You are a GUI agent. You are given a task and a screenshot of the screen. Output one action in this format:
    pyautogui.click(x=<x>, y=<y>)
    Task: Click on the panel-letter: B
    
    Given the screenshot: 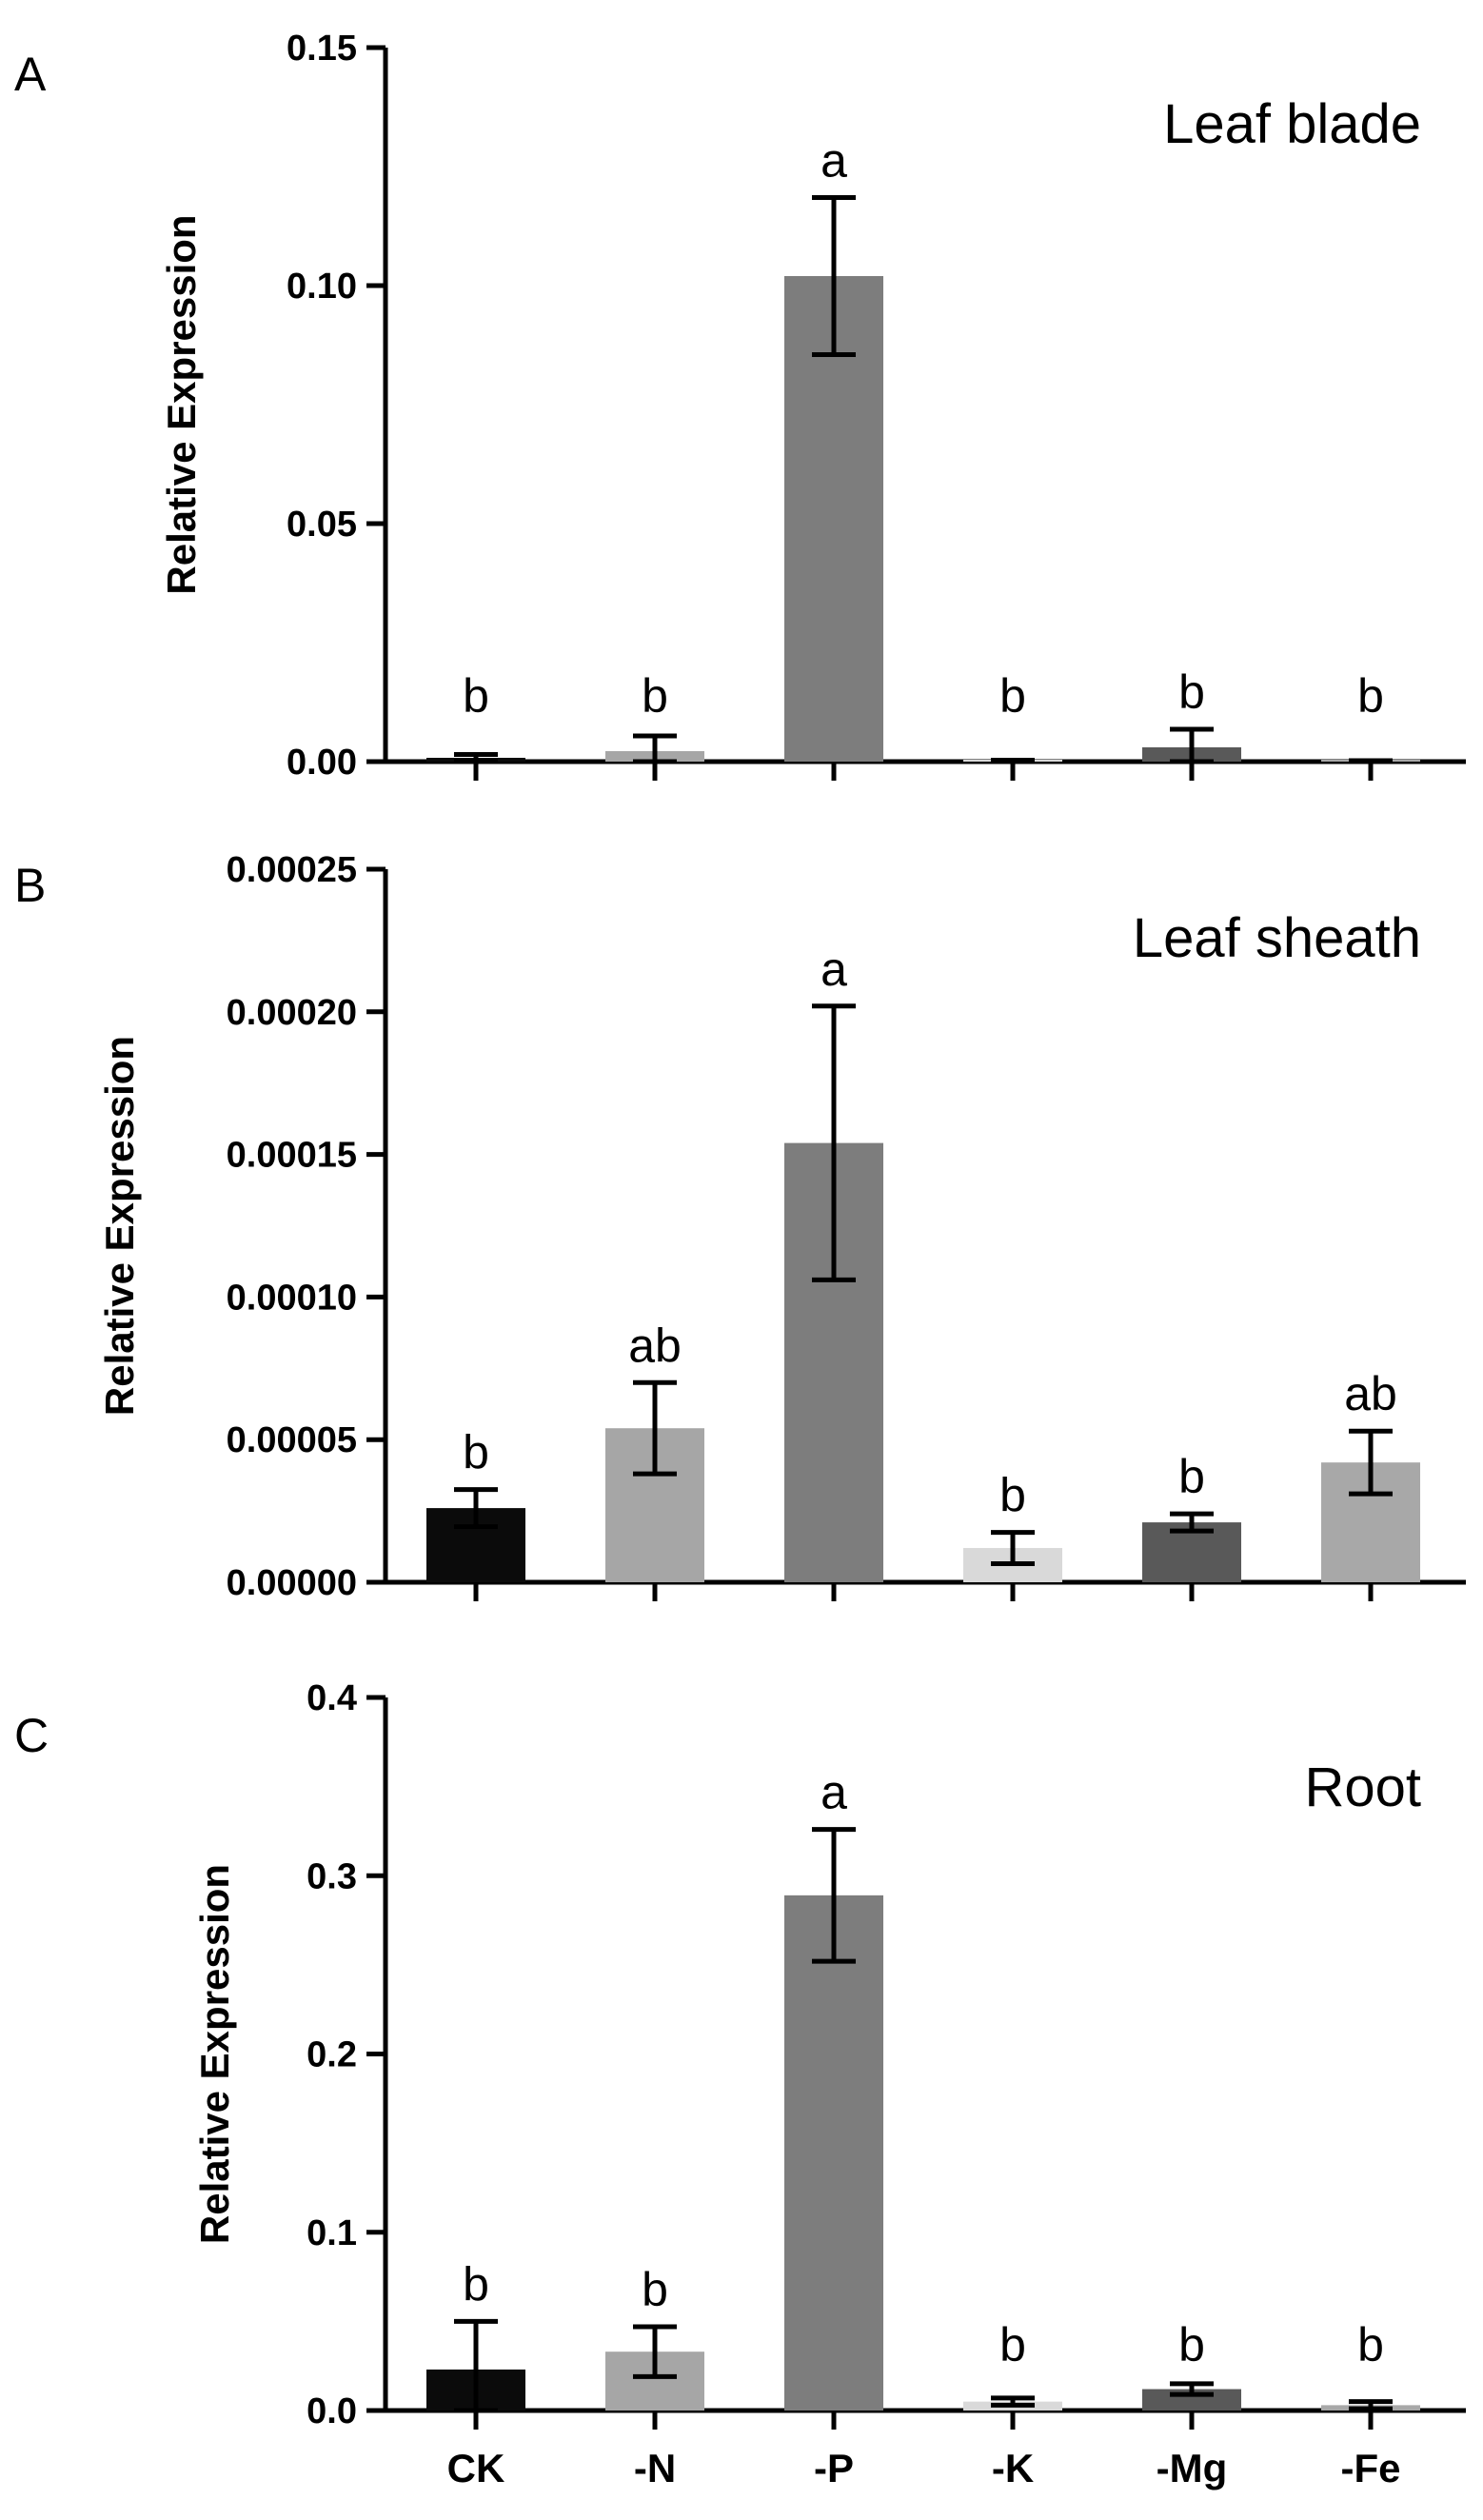 What is the action you would take?
    pyautogui.click(x=30, y=886)
    